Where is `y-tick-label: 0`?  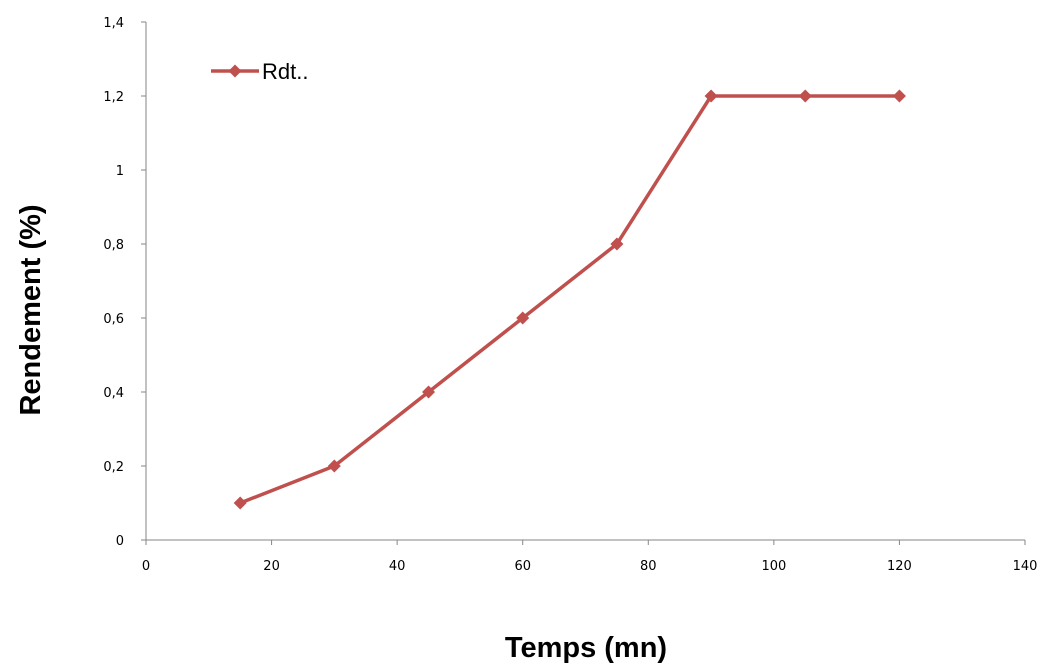
y-tick-label: 0 is located at coordinates (120, 541).